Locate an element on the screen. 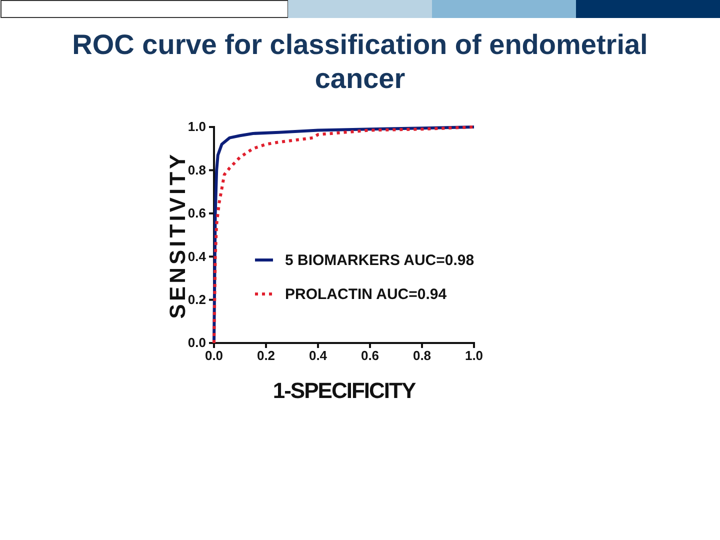 The height and width of the screenshot is (540, 720). y-tick-label: 1.0 is located at coordinates (197, 126).